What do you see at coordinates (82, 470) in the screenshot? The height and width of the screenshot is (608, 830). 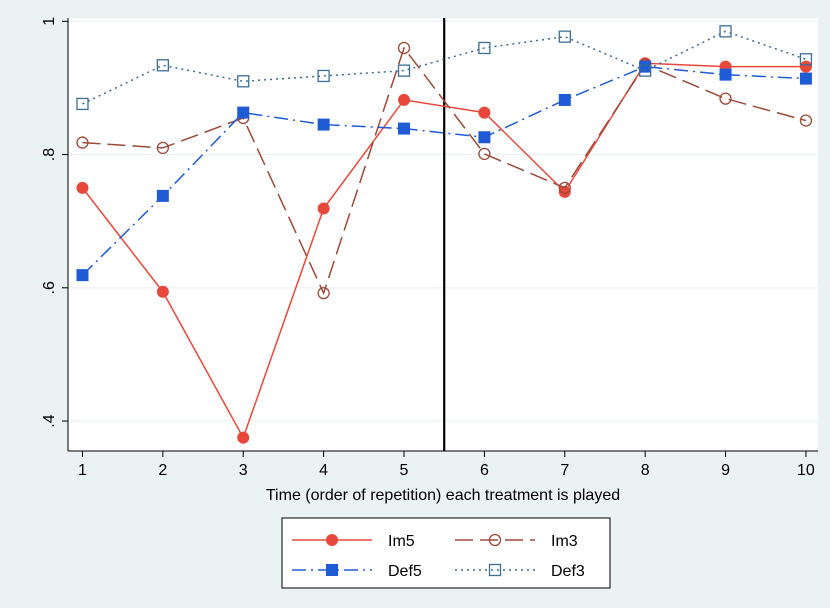 I see `x-tick-label: 1` at bounding box center [82, 470].